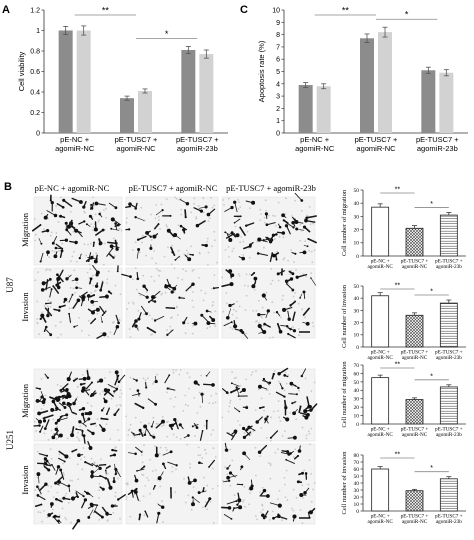 Image resolution: width=474 pixels, height=540 pixels. Describe the element at coordinates (380, 433) in the screenshot. I see `x-tick-label: pE-NC + agomiR-NC` at that location.